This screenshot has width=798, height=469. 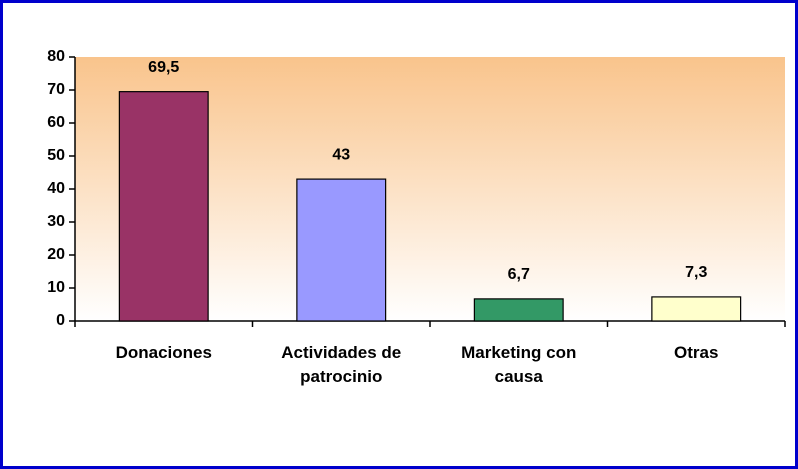 I want to click on x-tick-label: Donaciones, so click(x=163, y=352).